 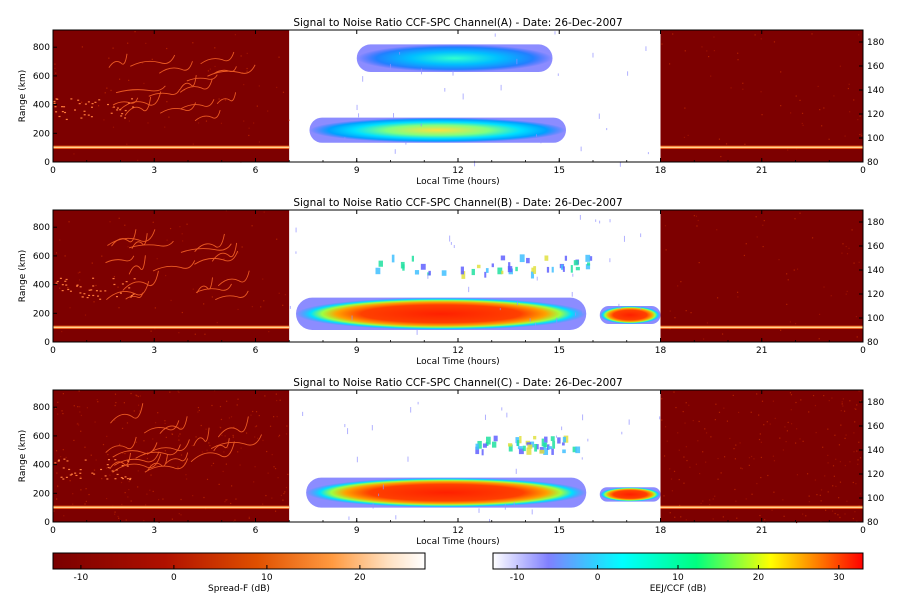 What do you see at coordinates (875, 139) in the screenshot?
I see `y2-tick-label: 100` at bounding box center [875, 139].